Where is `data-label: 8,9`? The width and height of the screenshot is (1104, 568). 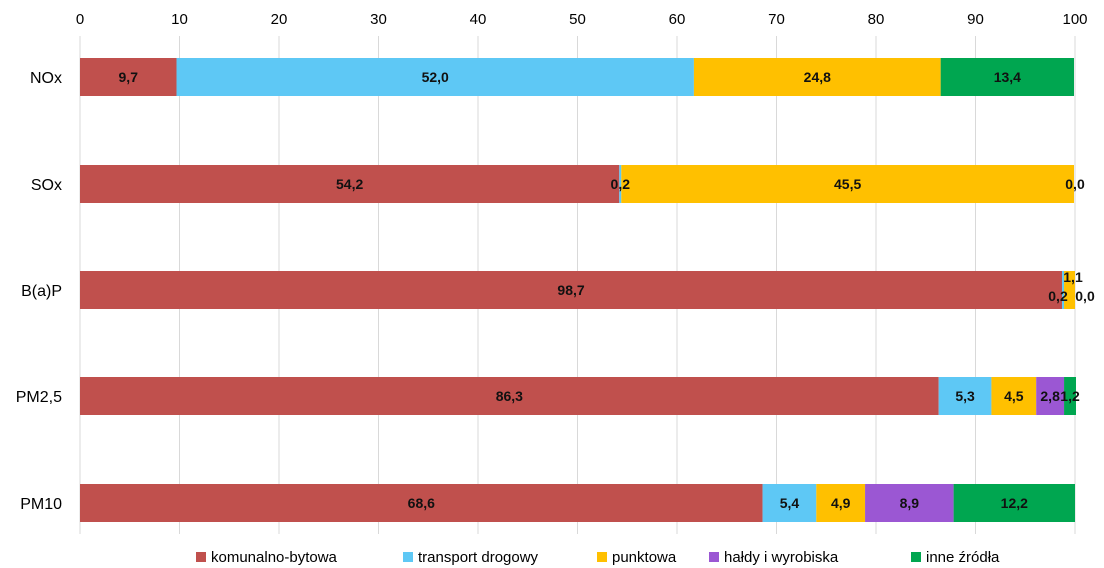
data-label: 8,9 is located at coordinates (910, 503).